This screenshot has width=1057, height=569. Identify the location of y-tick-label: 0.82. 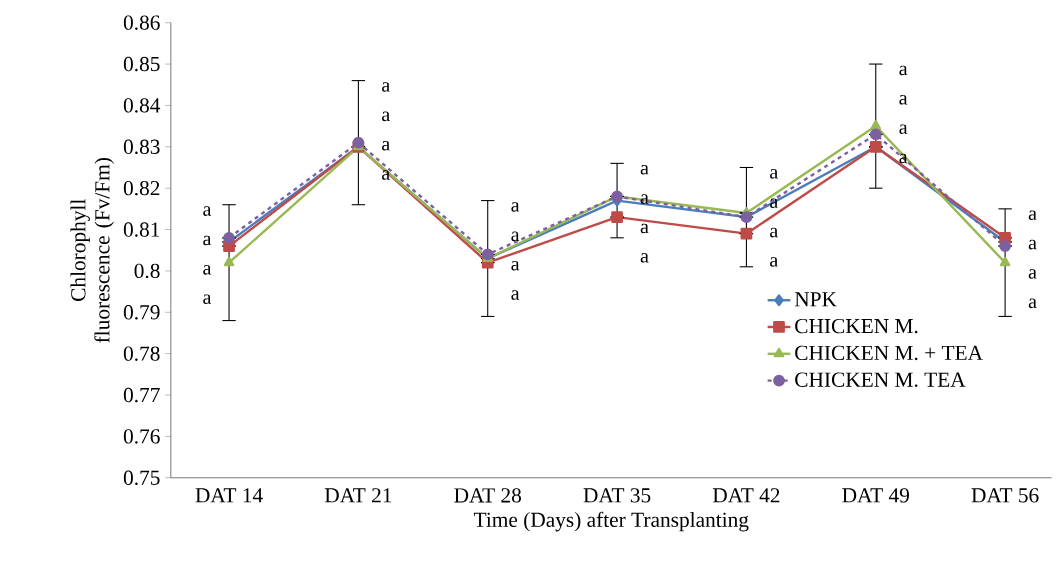
(141, 188).